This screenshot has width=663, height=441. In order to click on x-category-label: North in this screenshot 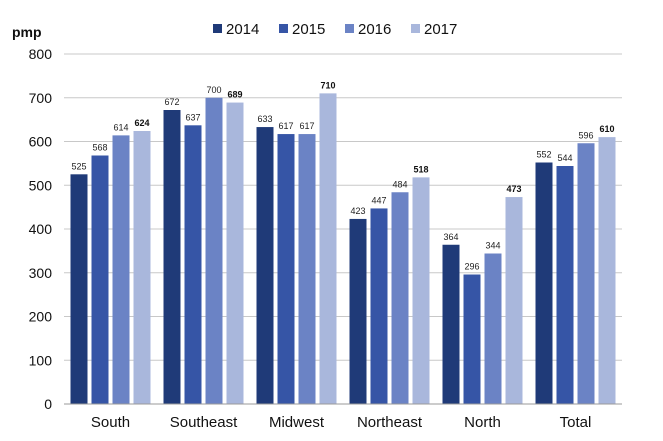, I will do `click(482, 422)`.